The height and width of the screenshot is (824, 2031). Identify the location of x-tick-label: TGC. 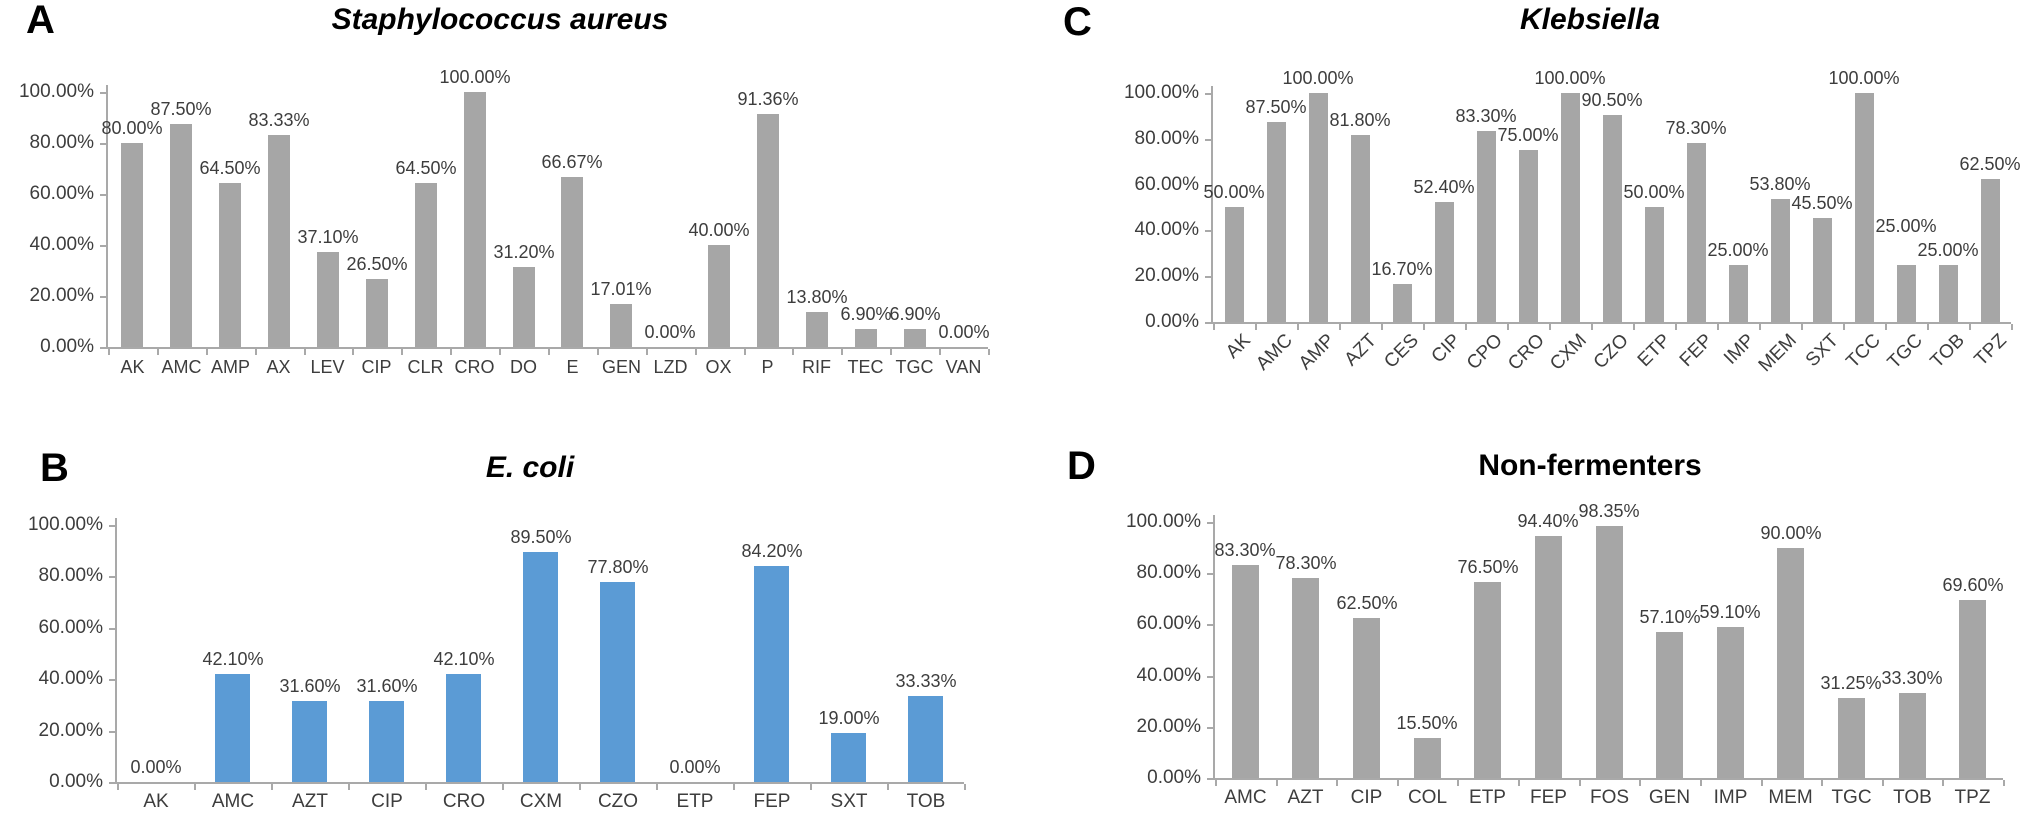
(1851, 797).